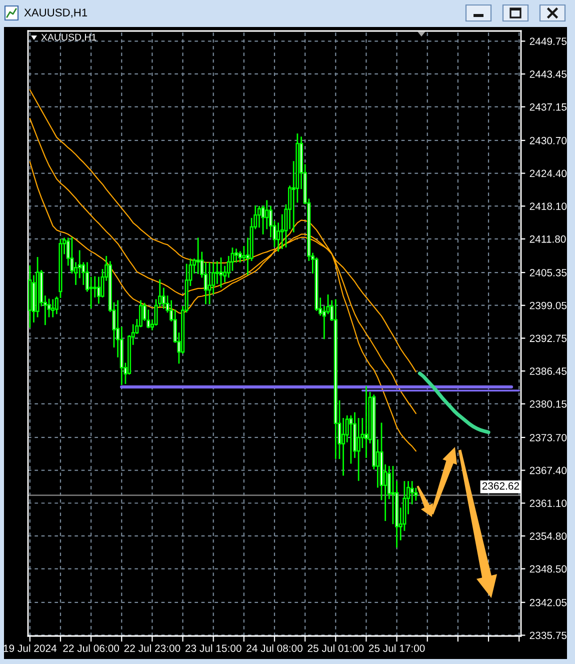 This screenshot has height=664, width=575. I want to click on line-series, so click(454, 403).